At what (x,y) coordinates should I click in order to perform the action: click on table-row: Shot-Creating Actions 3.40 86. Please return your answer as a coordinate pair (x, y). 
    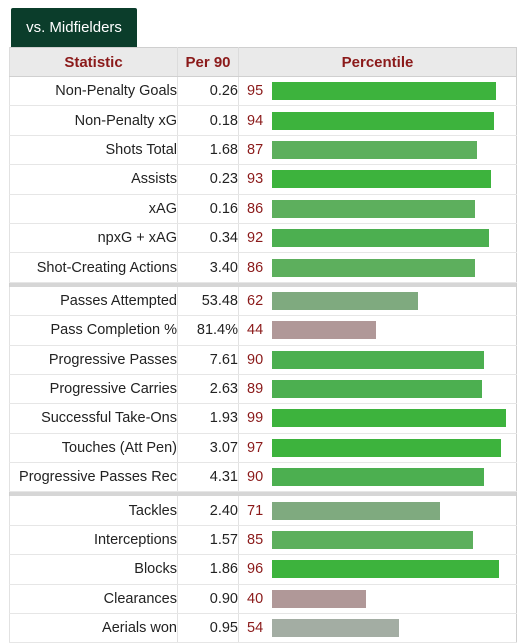
    Looking at the image, I should click on (263, 267).